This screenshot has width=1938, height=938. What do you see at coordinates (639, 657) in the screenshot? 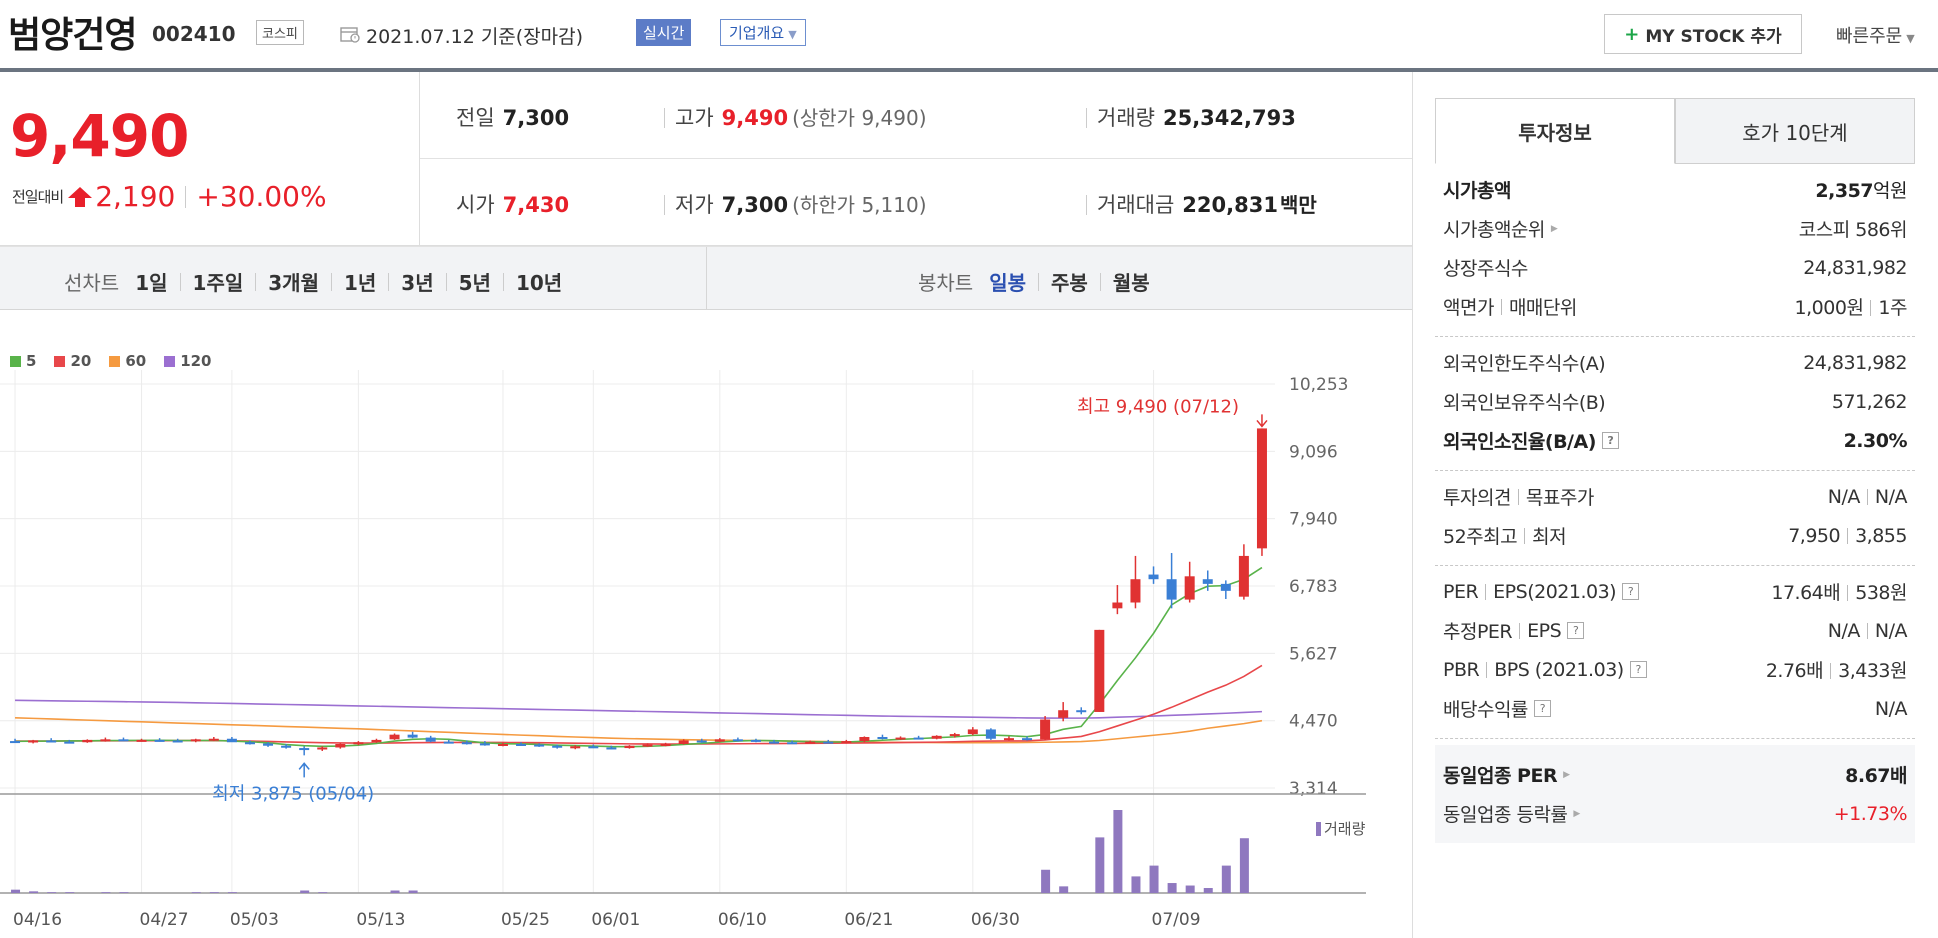
I see `ma5-line` at bounding box center [639, 657].